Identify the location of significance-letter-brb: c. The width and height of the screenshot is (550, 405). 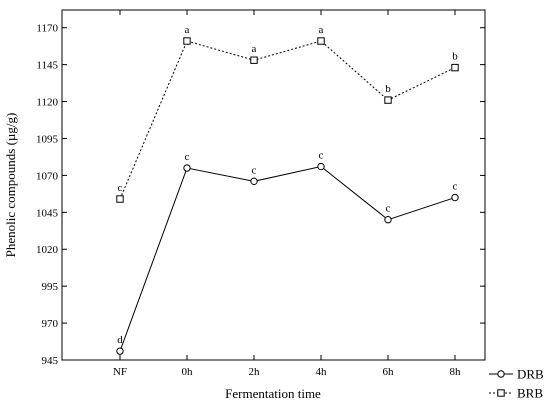
(120, 188).